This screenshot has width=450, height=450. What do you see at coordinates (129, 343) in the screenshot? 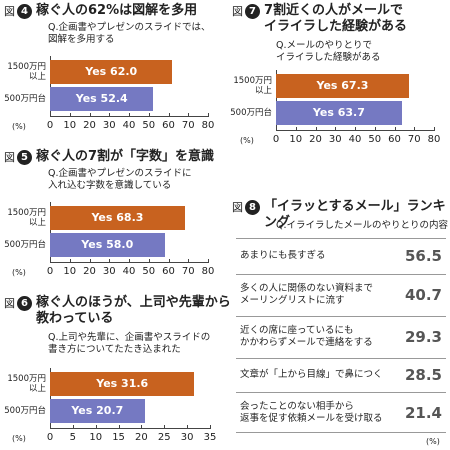
I see `chart-subtitle: Q.上司や先輩に、企画書やスライドの 書き方についてたたき込まれた` at bounding box center [129, 343].